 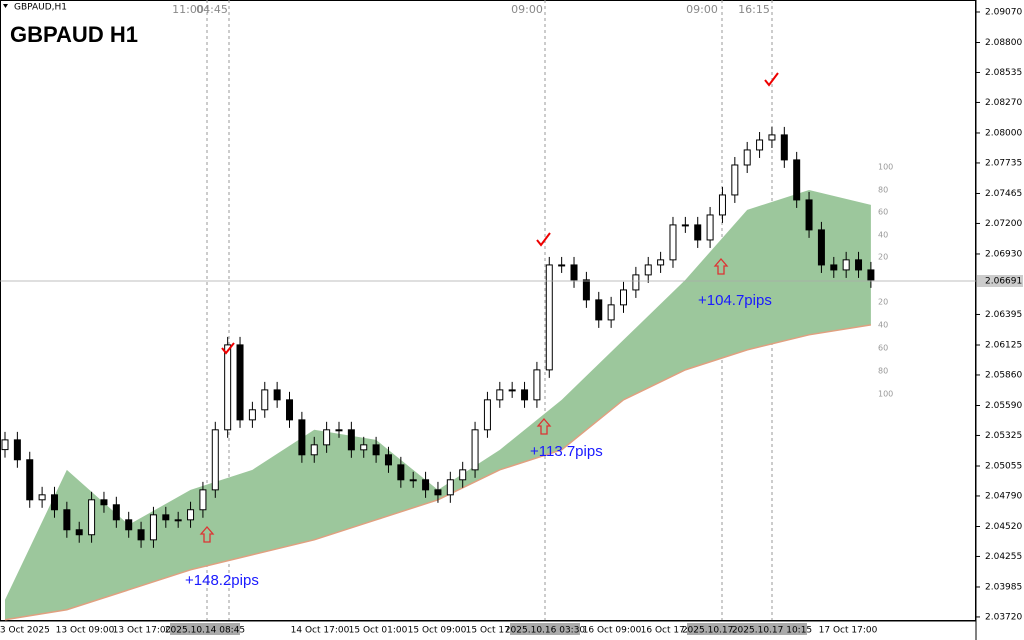 What do you see at coordinates (1003, 133) in the screenshot?
I see `y-tick-label: 2.08000` at bounding box center [1003, 133].